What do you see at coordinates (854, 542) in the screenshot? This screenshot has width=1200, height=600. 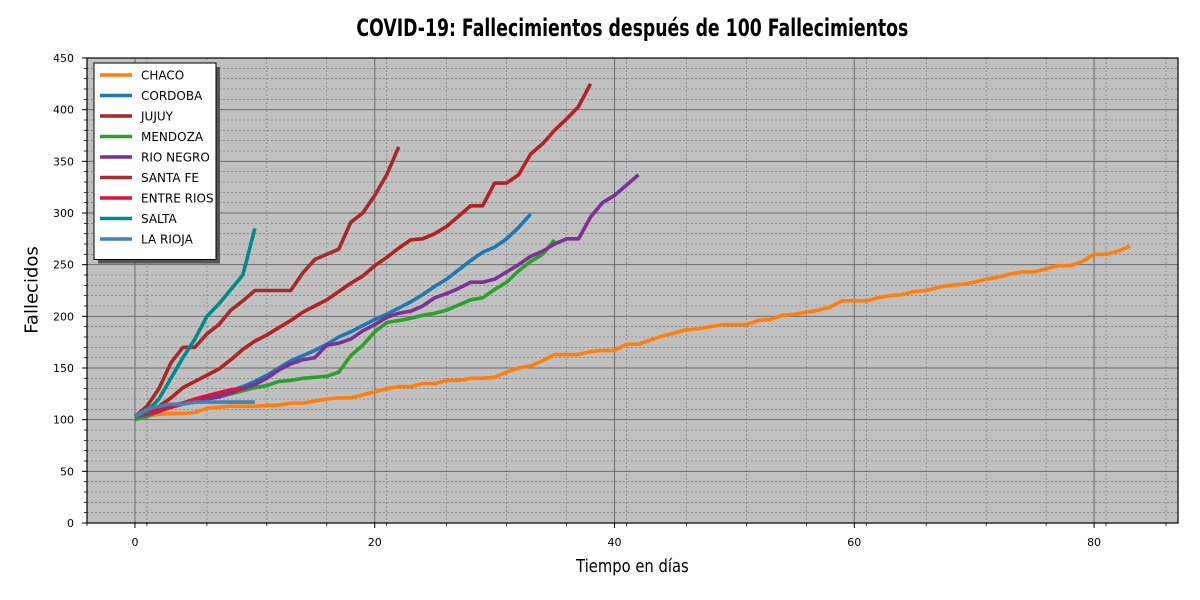 I see `x-tick-label: 60` at bounding box center [854, 542].